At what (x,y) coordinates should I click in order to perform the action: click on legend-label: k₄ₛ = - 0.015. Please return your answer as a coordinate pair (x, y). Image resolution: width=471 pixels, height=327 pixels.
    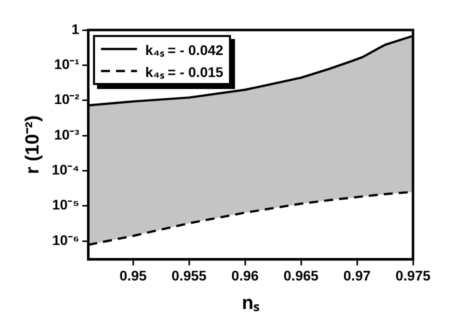
    Looking at the image, I should click on (184, 71).